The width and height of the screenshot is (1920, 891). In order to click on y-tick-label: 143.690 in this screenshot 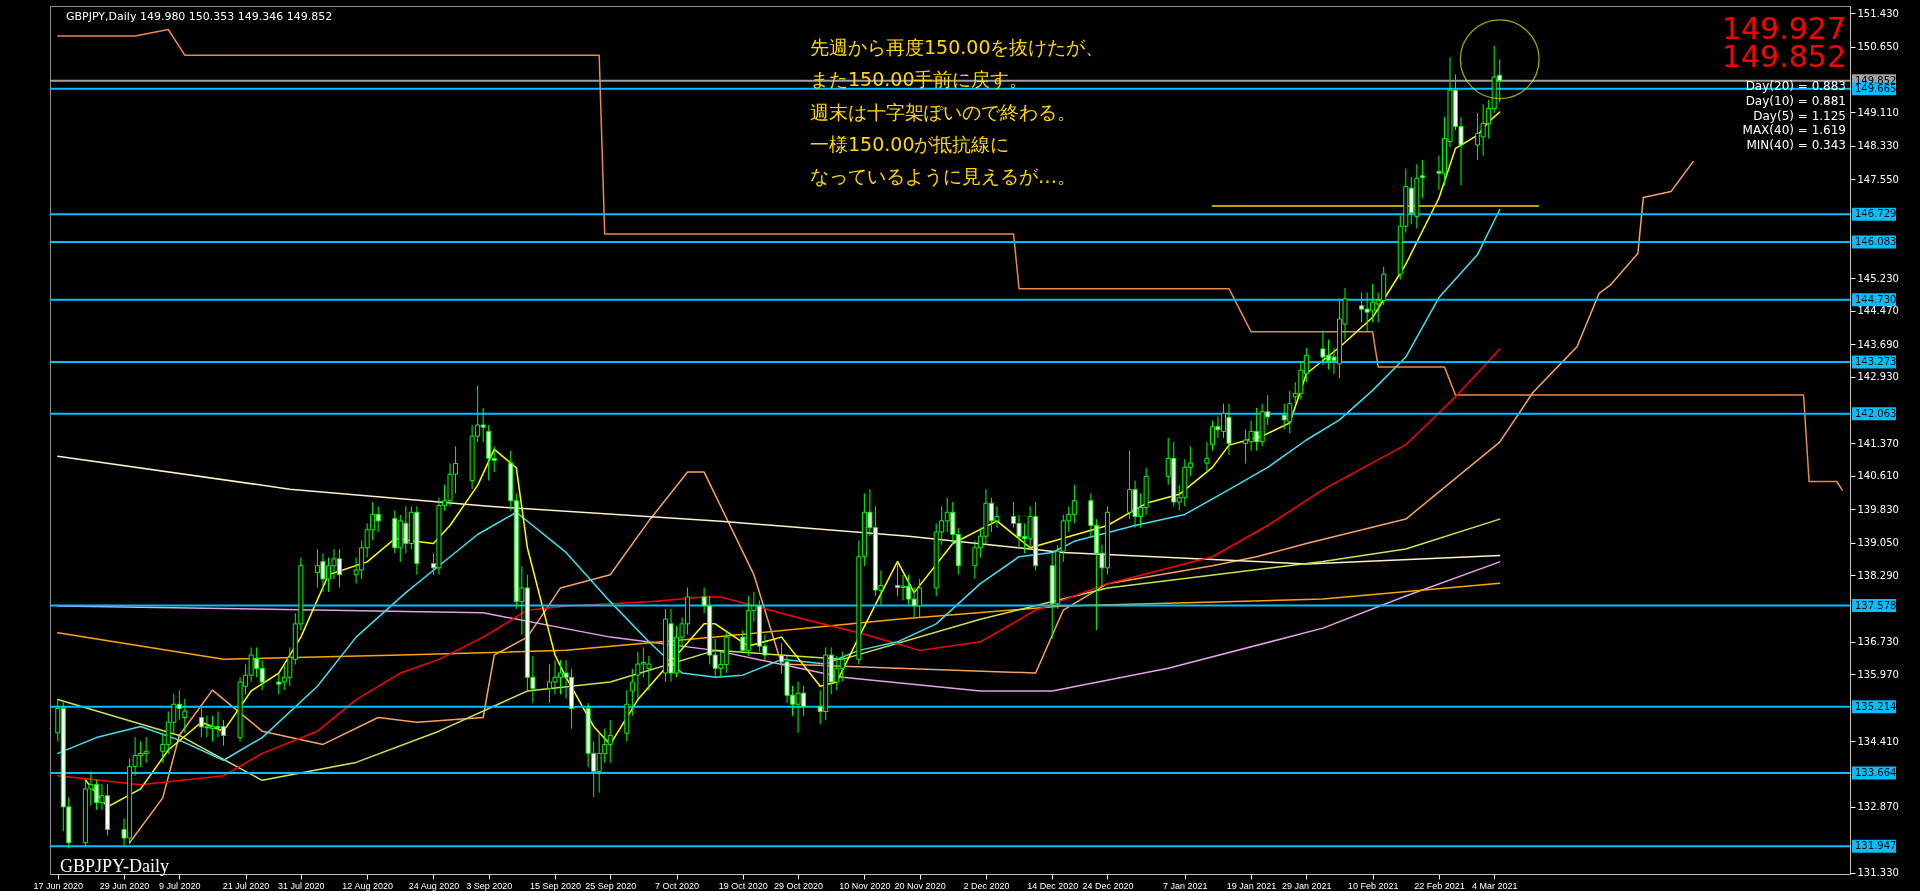, I will do `click(1878, 344)`.